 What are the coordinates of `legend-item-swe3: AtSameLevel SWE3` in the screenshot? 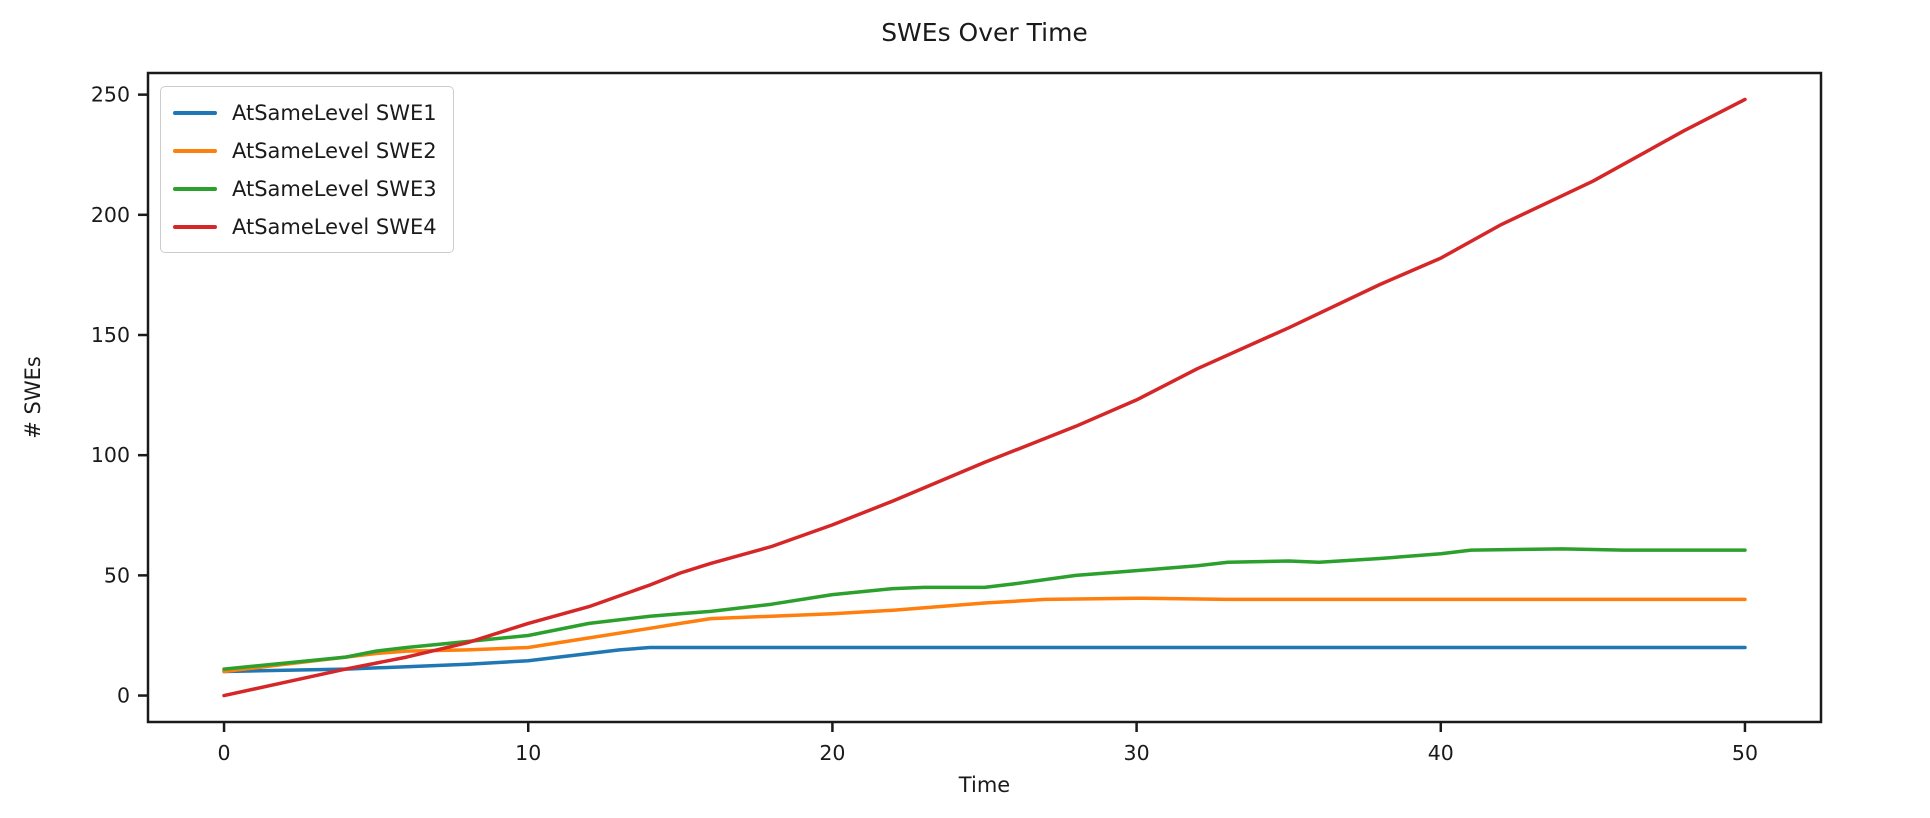 It's located at (305, 188).